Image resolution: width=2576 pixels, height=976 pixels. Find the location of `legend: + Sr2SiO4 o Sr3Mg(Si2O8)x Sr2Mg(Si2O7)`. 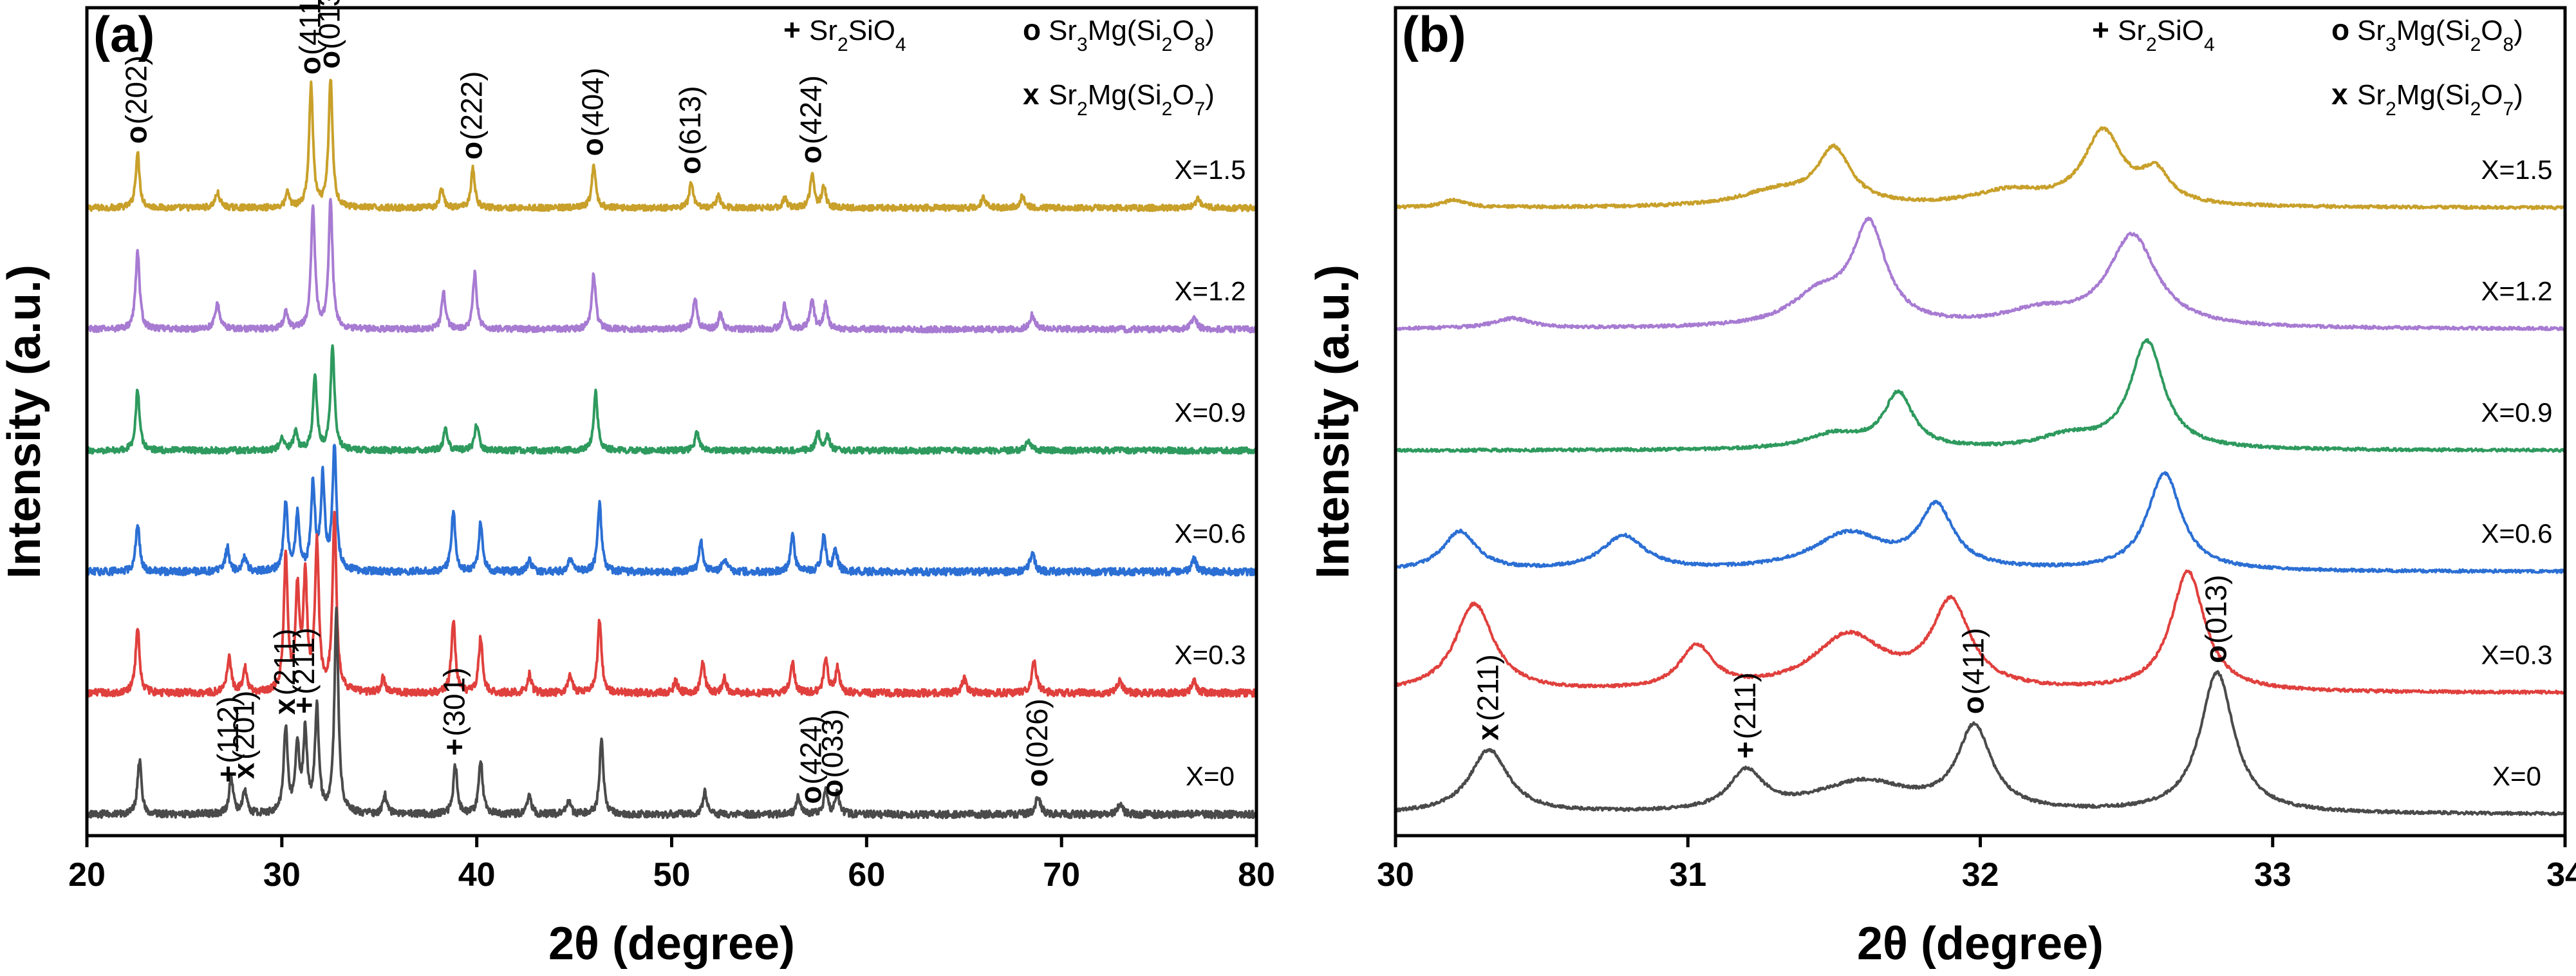

legend: + Sr2SiO4 o Sr3Mg(Si2O8)x Sr2Mg(Si2O7) is located at coordinates (999, 66).